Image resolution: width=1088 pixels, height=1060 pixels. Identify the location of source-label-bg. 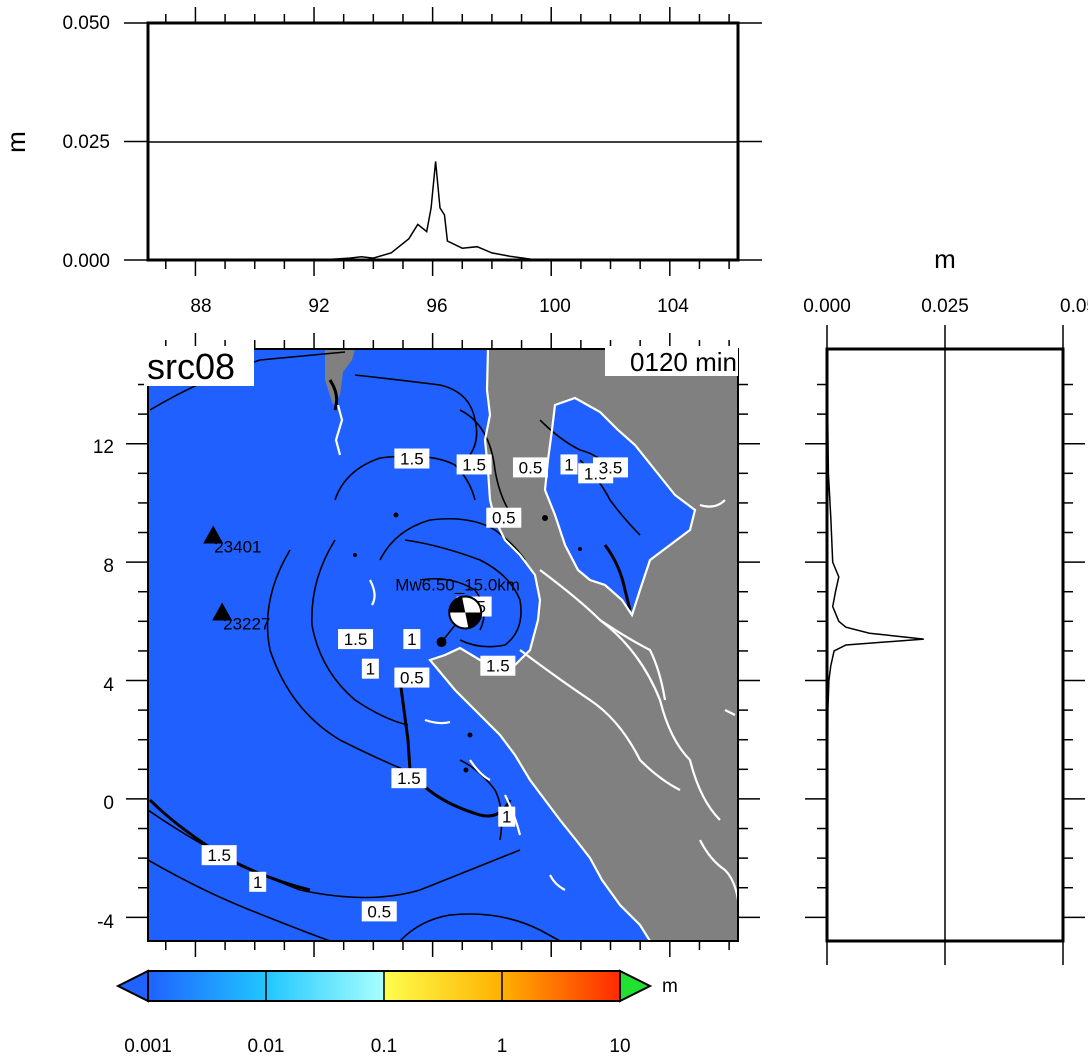
(199, 366).